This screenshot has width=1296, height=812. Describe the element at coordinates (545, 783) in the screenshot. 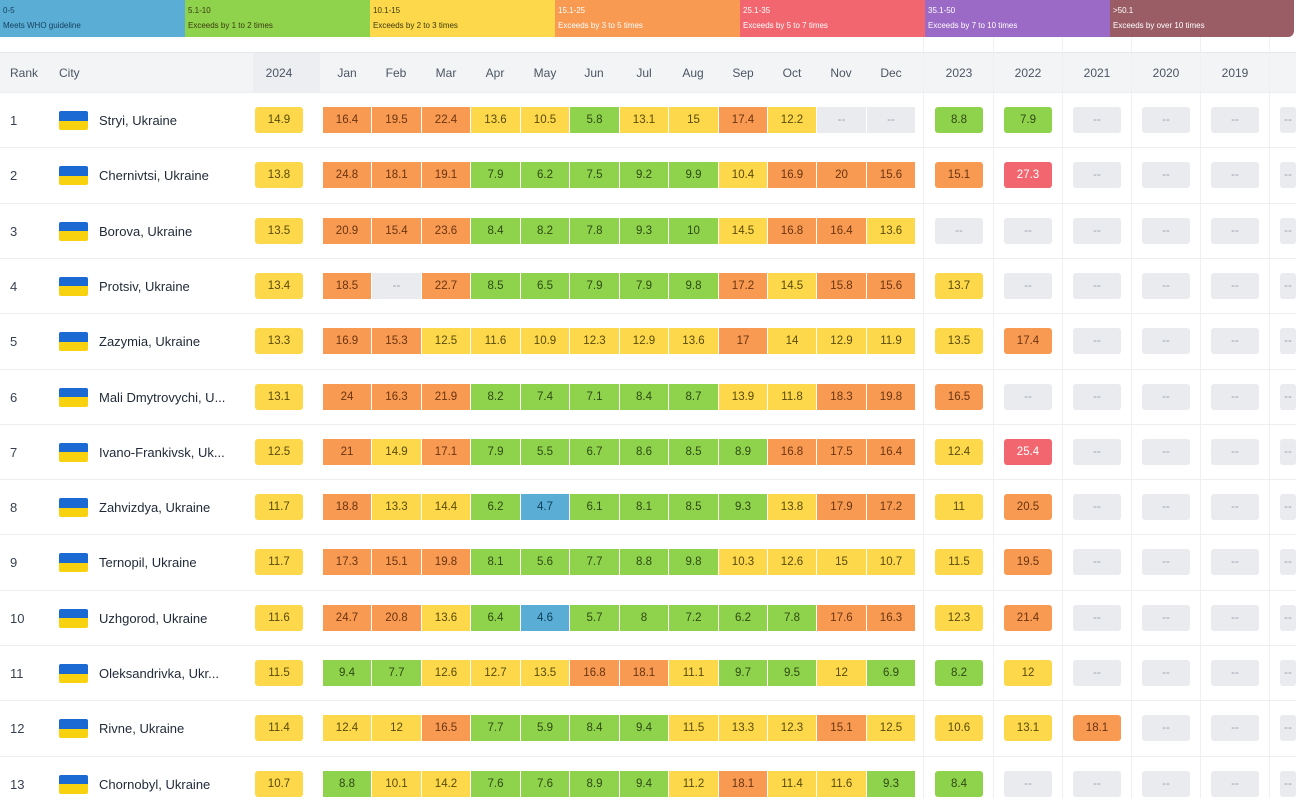

I see `month-value: 7.6` at that location.